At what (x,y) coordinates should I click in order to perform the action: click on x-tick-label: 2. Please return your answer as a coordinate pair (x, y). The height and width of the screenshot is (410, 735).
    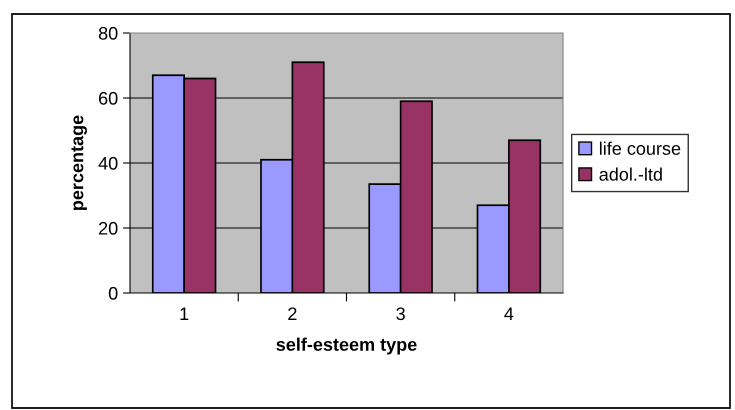
    Looking at the image, I should click on (292, 313).